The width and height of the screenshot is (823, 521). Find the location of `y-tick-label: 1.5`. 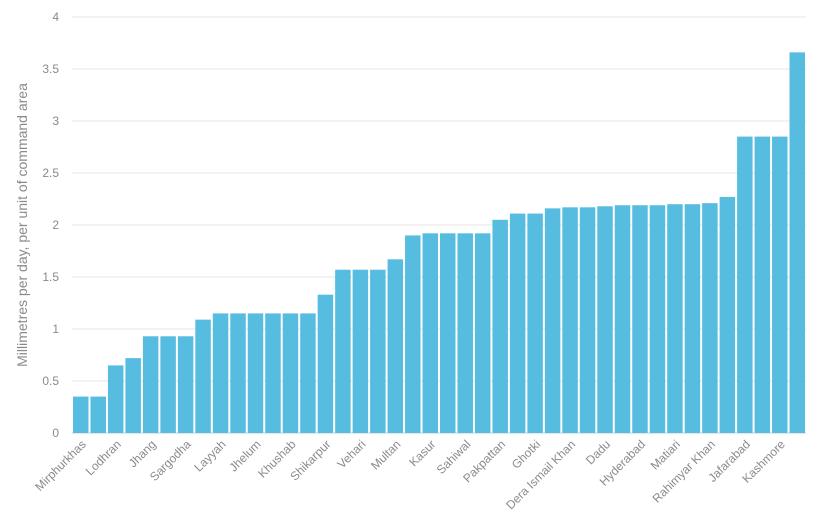

y-tick-label: 1.5 is located at coordinates (50, 277).